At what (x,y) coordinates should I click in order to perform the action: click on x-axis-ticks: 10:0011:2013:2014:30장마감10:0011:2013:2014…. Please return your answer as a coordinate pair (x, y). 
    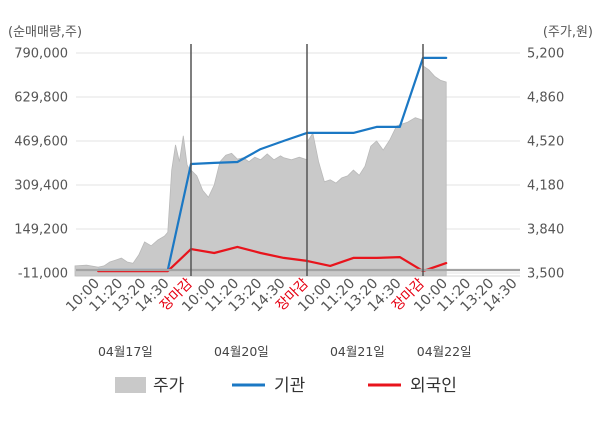
    Looking at the image, I should click on (291, 295).